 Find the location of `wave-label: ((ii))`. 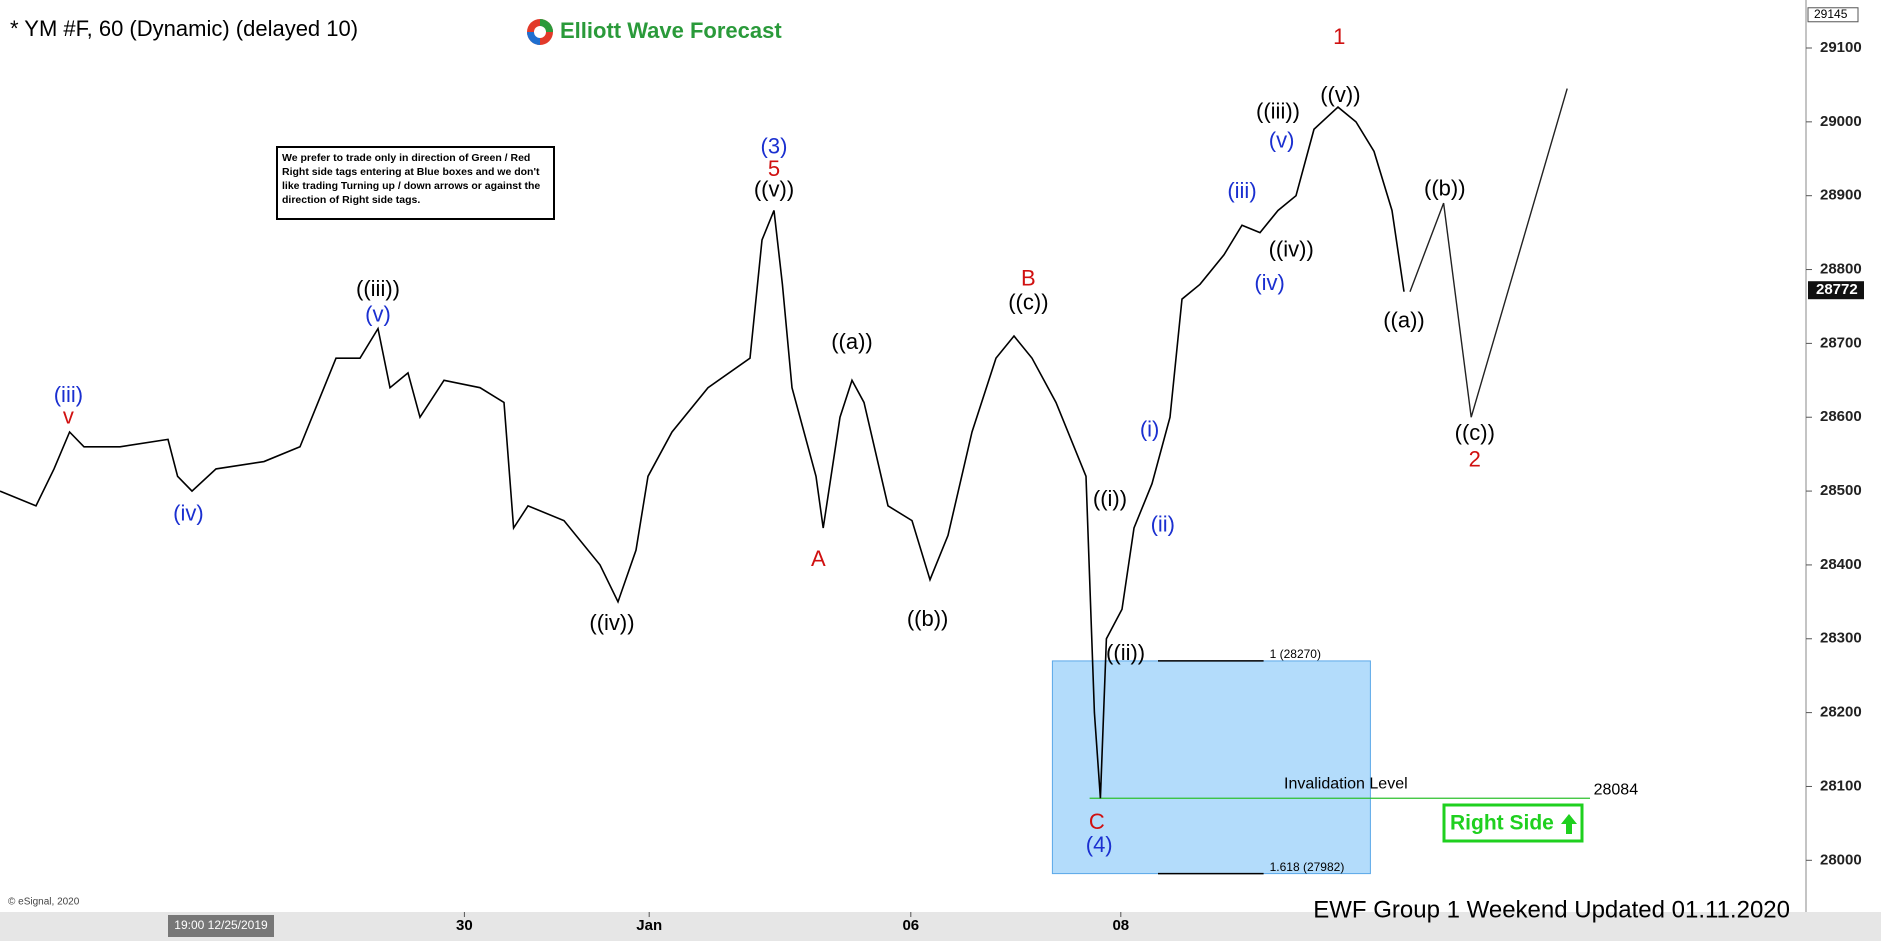

wave-label: ((ii)) is located at coordinates (1125, 652).